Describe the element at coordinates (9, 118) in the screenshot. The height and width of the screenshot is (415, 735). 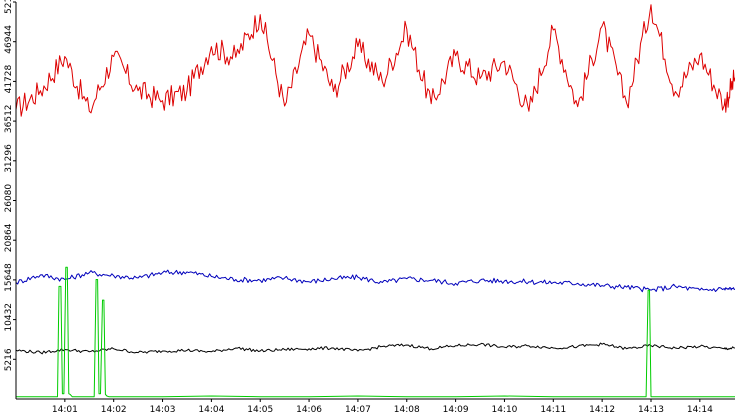
I see `y-tick-label: 36512` at that location.